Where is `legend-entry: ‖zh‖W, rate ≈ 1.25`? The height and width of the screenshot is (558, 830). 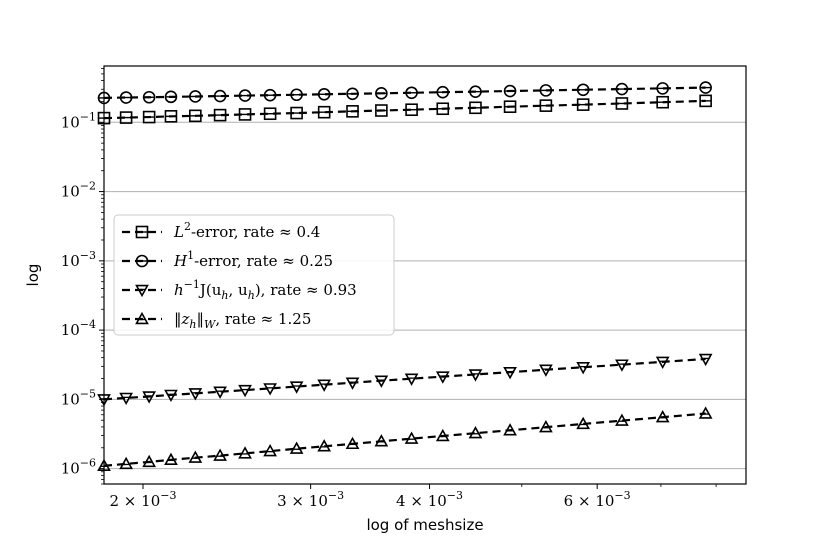
legend-entry: ‖zh‖W, rate ≈ 1.25 is located at coordinates (216, 320).